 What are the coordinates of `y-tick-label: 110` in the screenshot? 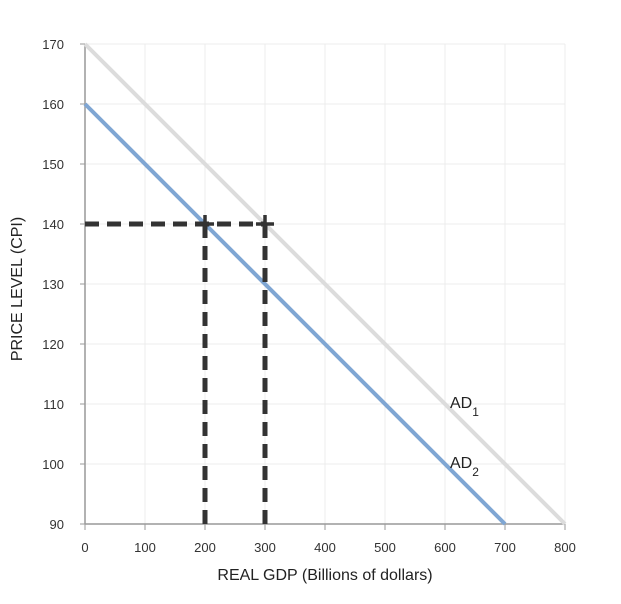 It's located at (53, 404).